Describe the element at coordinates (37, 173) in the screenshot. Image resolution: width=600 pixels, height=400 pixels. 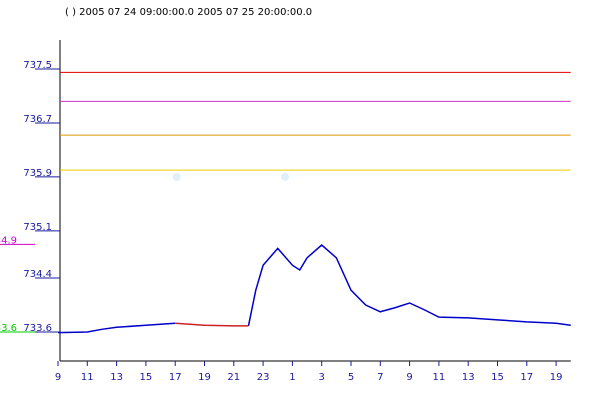
I see `y-tick-label: 735.9` at that location.